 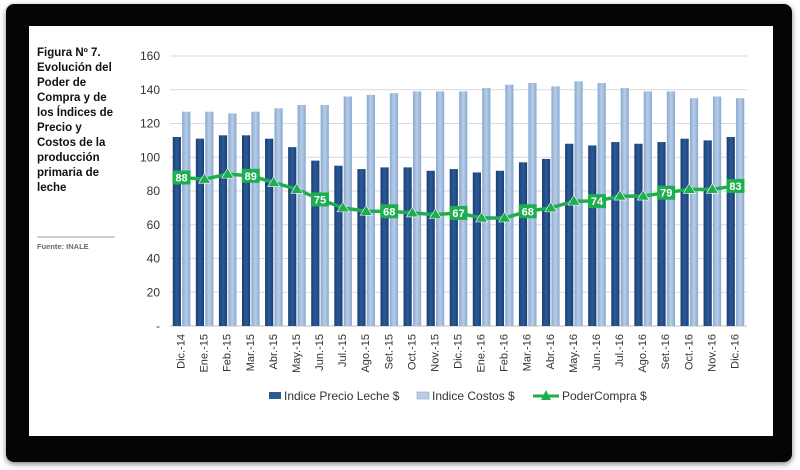 I want to click on x-tick-label: Jun.-16, so click(x=597, y=352).